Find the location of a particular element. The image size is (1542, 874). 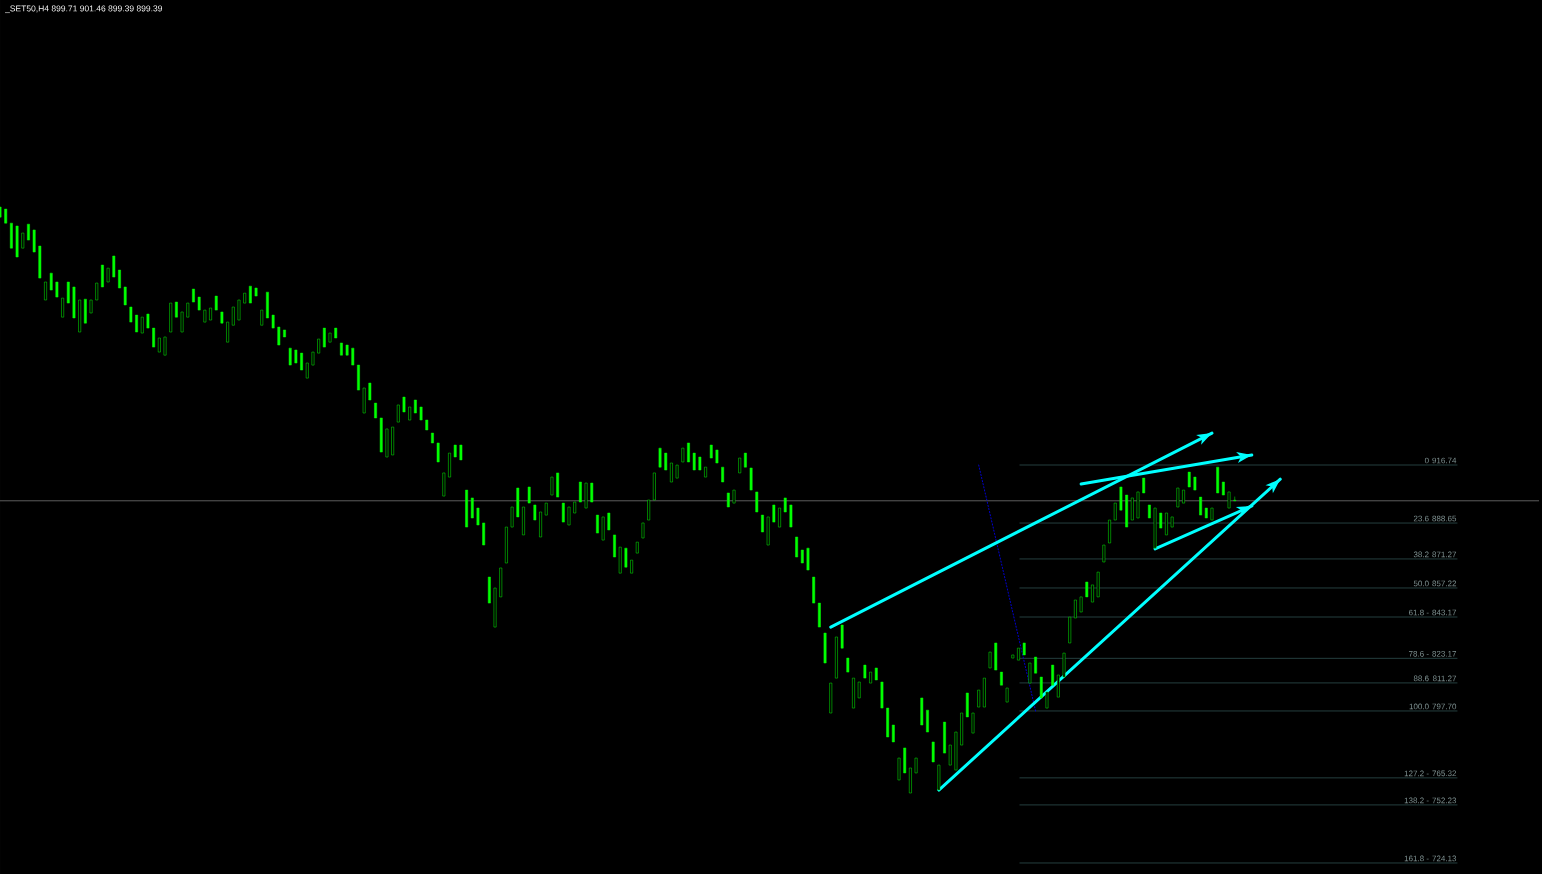

annotation: 50.0 is located at coordinates (1421, 583).